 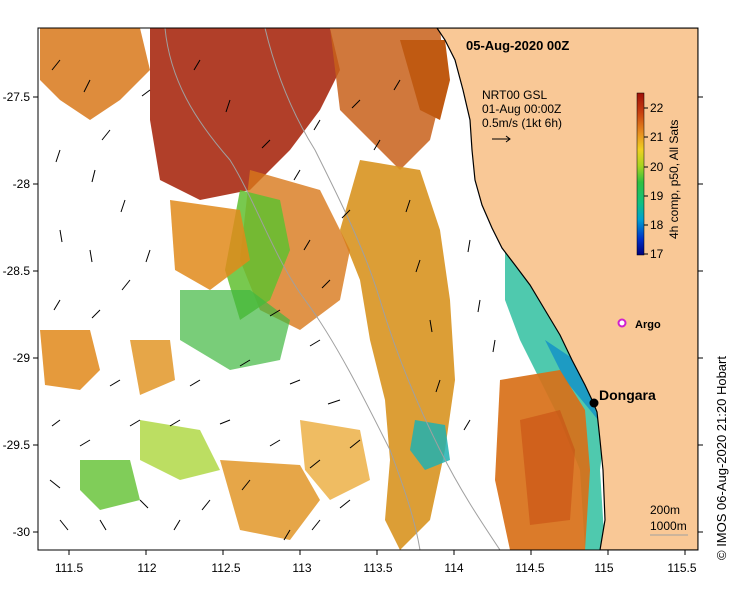 I want to click on colorbar, so click(x=640, y=174).